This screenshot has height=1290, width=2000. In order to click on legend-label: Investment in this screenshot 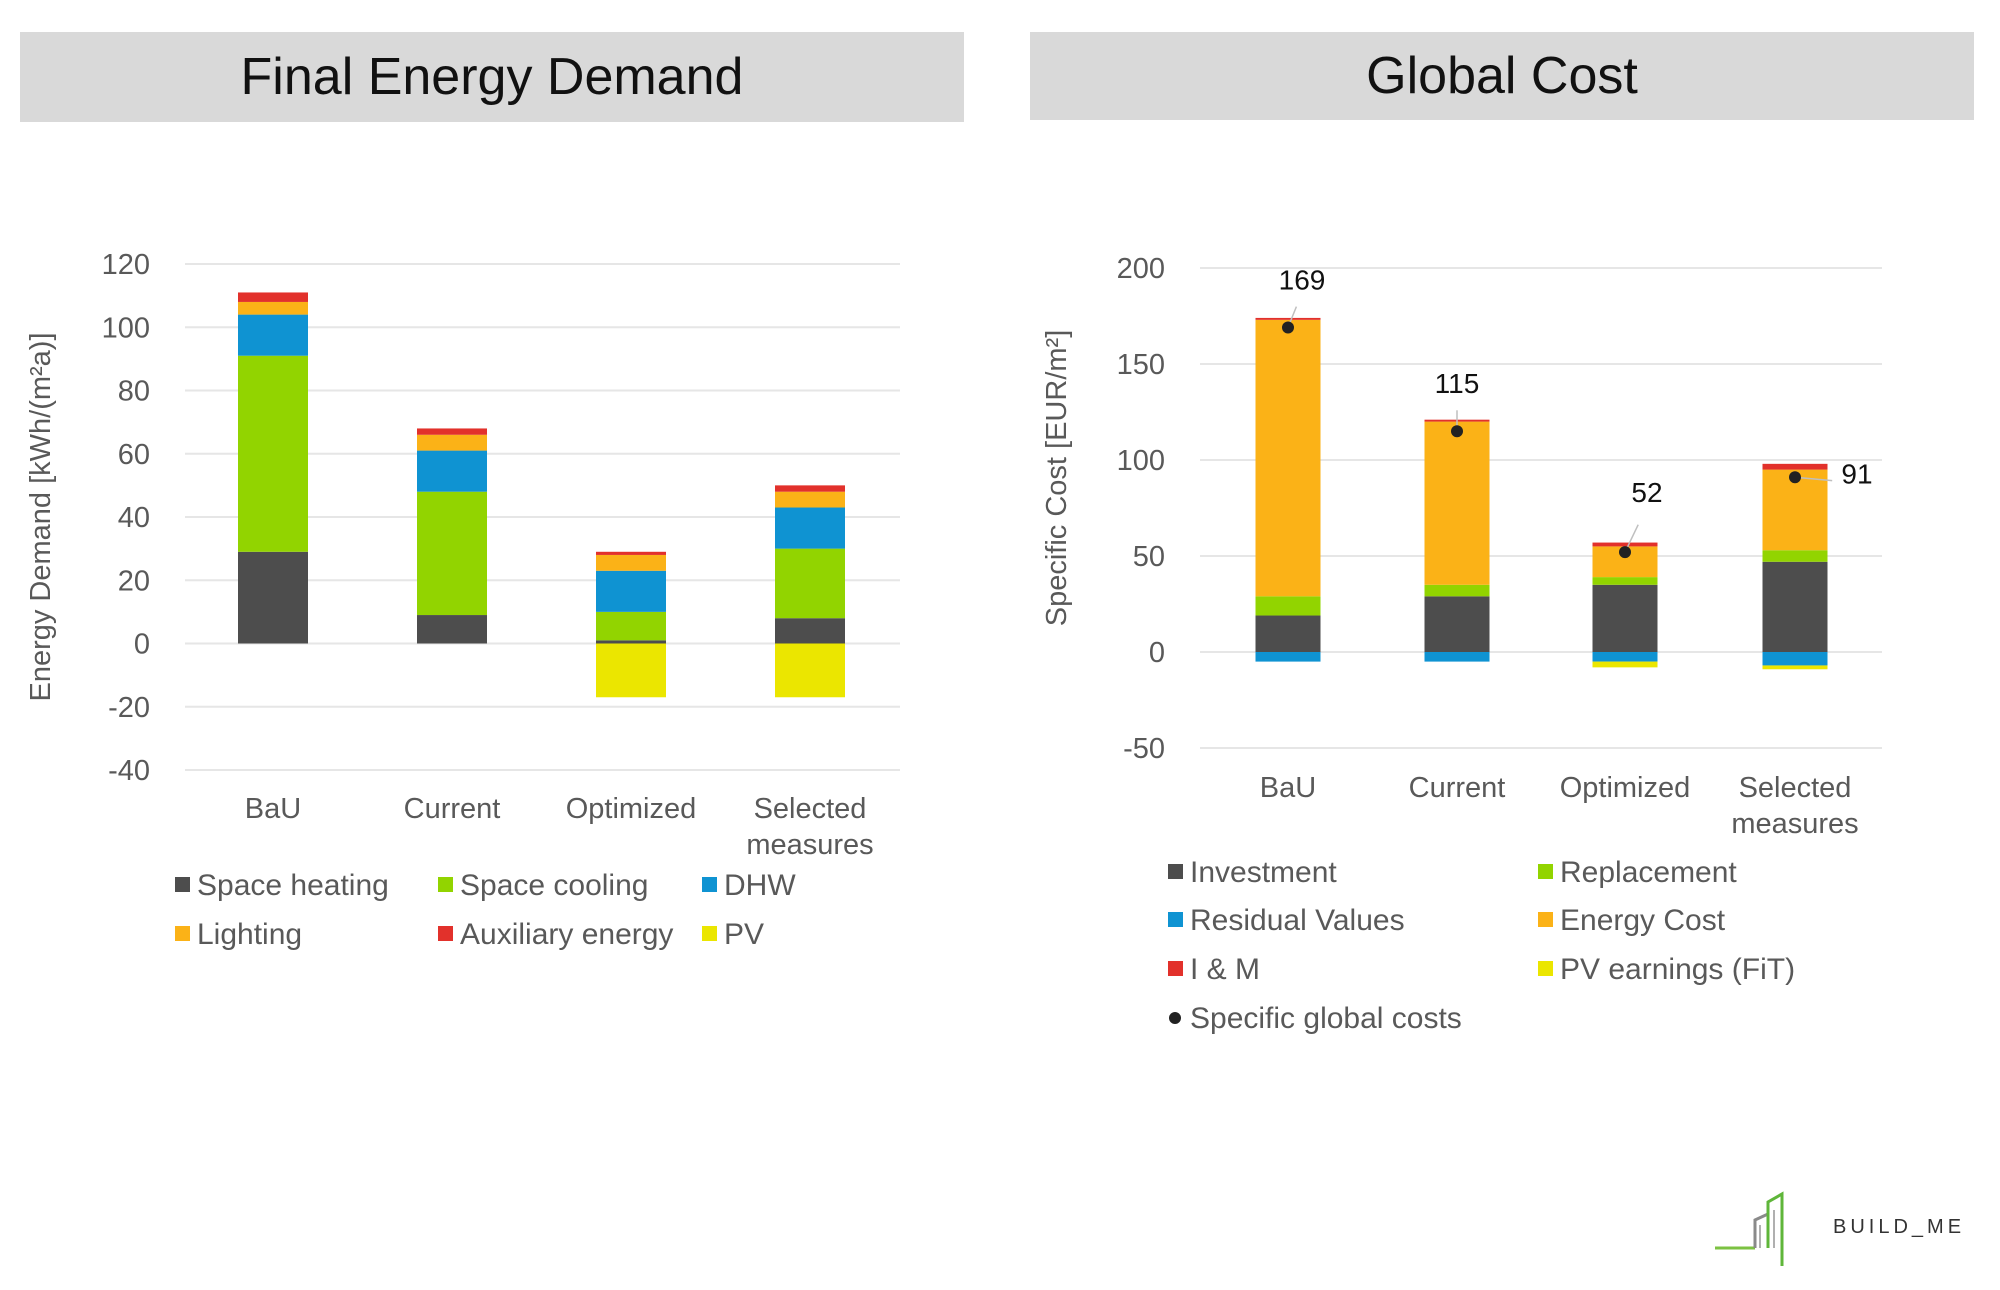, I will do `click(1263, 872)`.